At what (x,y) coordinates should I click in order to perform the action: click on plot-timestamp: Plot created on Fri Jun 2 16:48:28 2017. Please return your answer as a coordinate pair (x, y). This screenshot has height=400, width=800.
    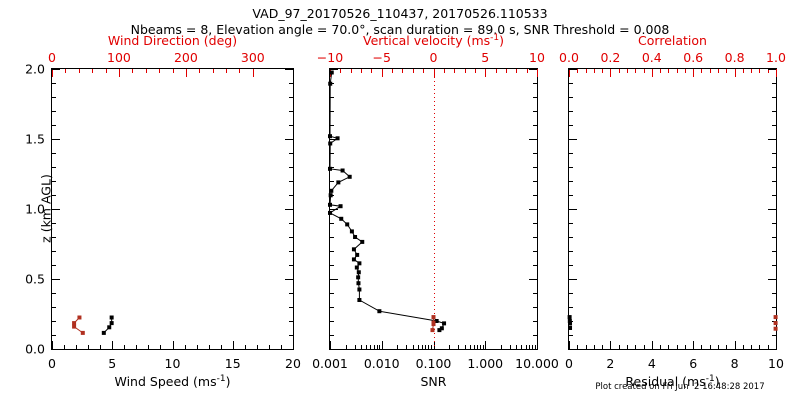
    Looking at the image, I should click on (680, 387).